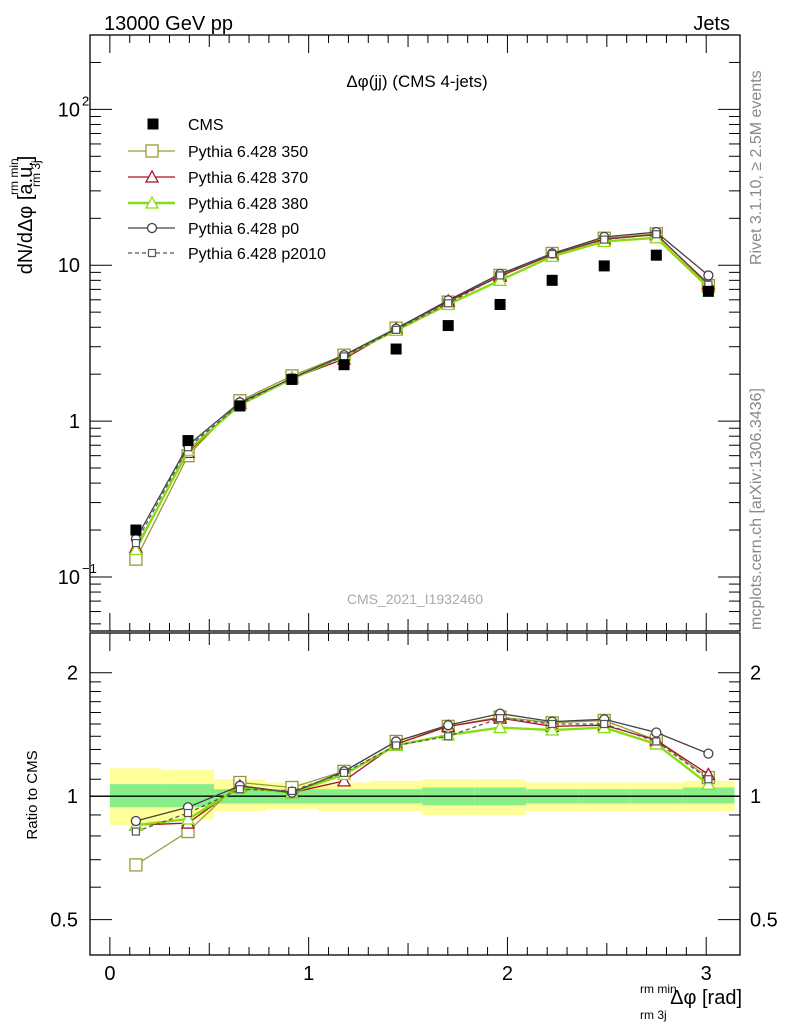 The height and width of the screenshot is (1024, 786). Describe the element at coordinates (89, 568) in the screenshot. I see `main-ytick-exp: −1` at that location.